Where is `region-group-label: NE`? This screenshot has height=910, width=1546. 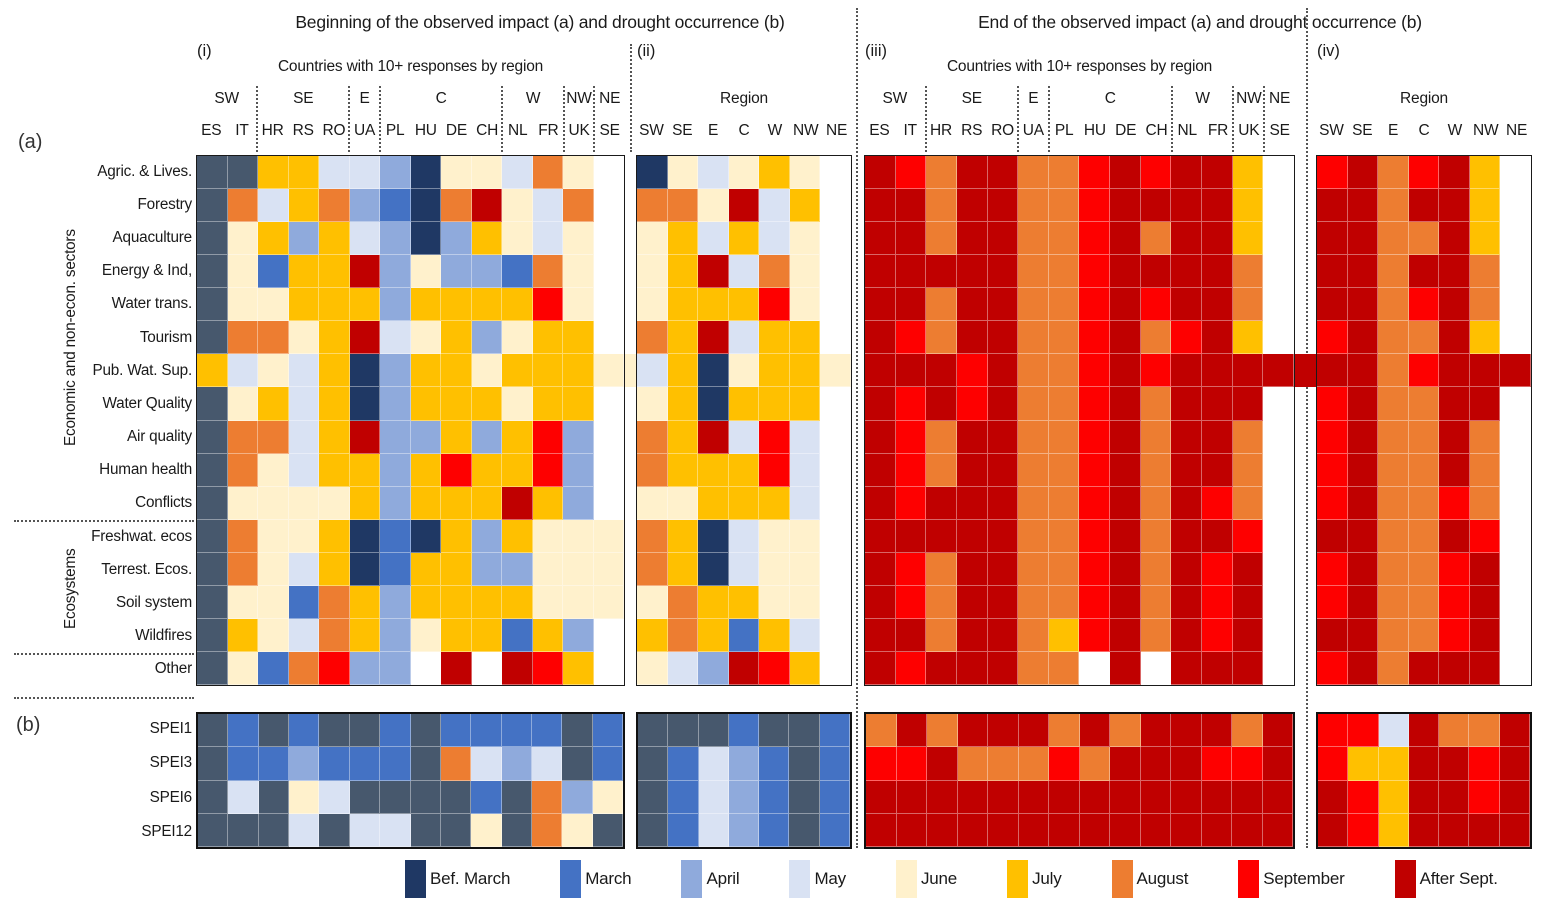 region-group-label: NE is located at coordinates (1280, 98).